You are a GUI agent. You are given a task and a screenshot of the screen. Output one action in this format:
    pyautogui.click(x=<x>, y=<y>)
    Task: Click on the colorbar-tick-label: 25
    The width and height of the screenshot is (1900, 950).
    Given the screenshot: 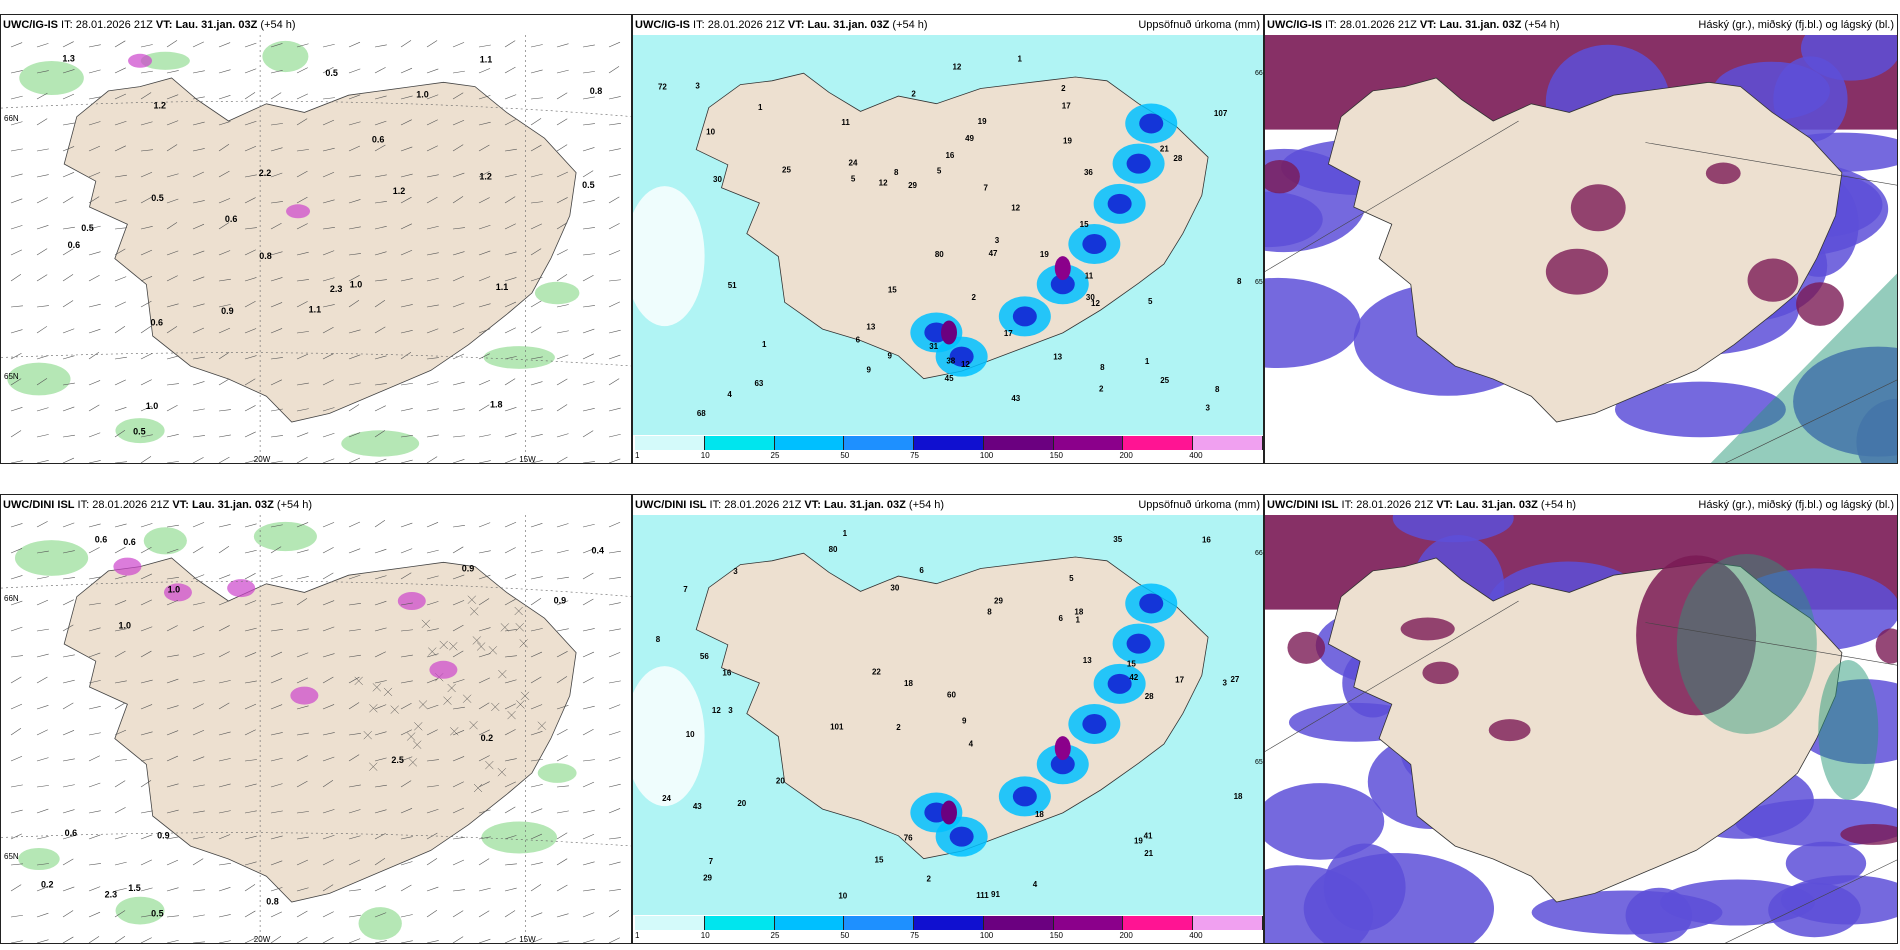 What is the action you would take?
    pyautogui.click(x=775, y=455)
    